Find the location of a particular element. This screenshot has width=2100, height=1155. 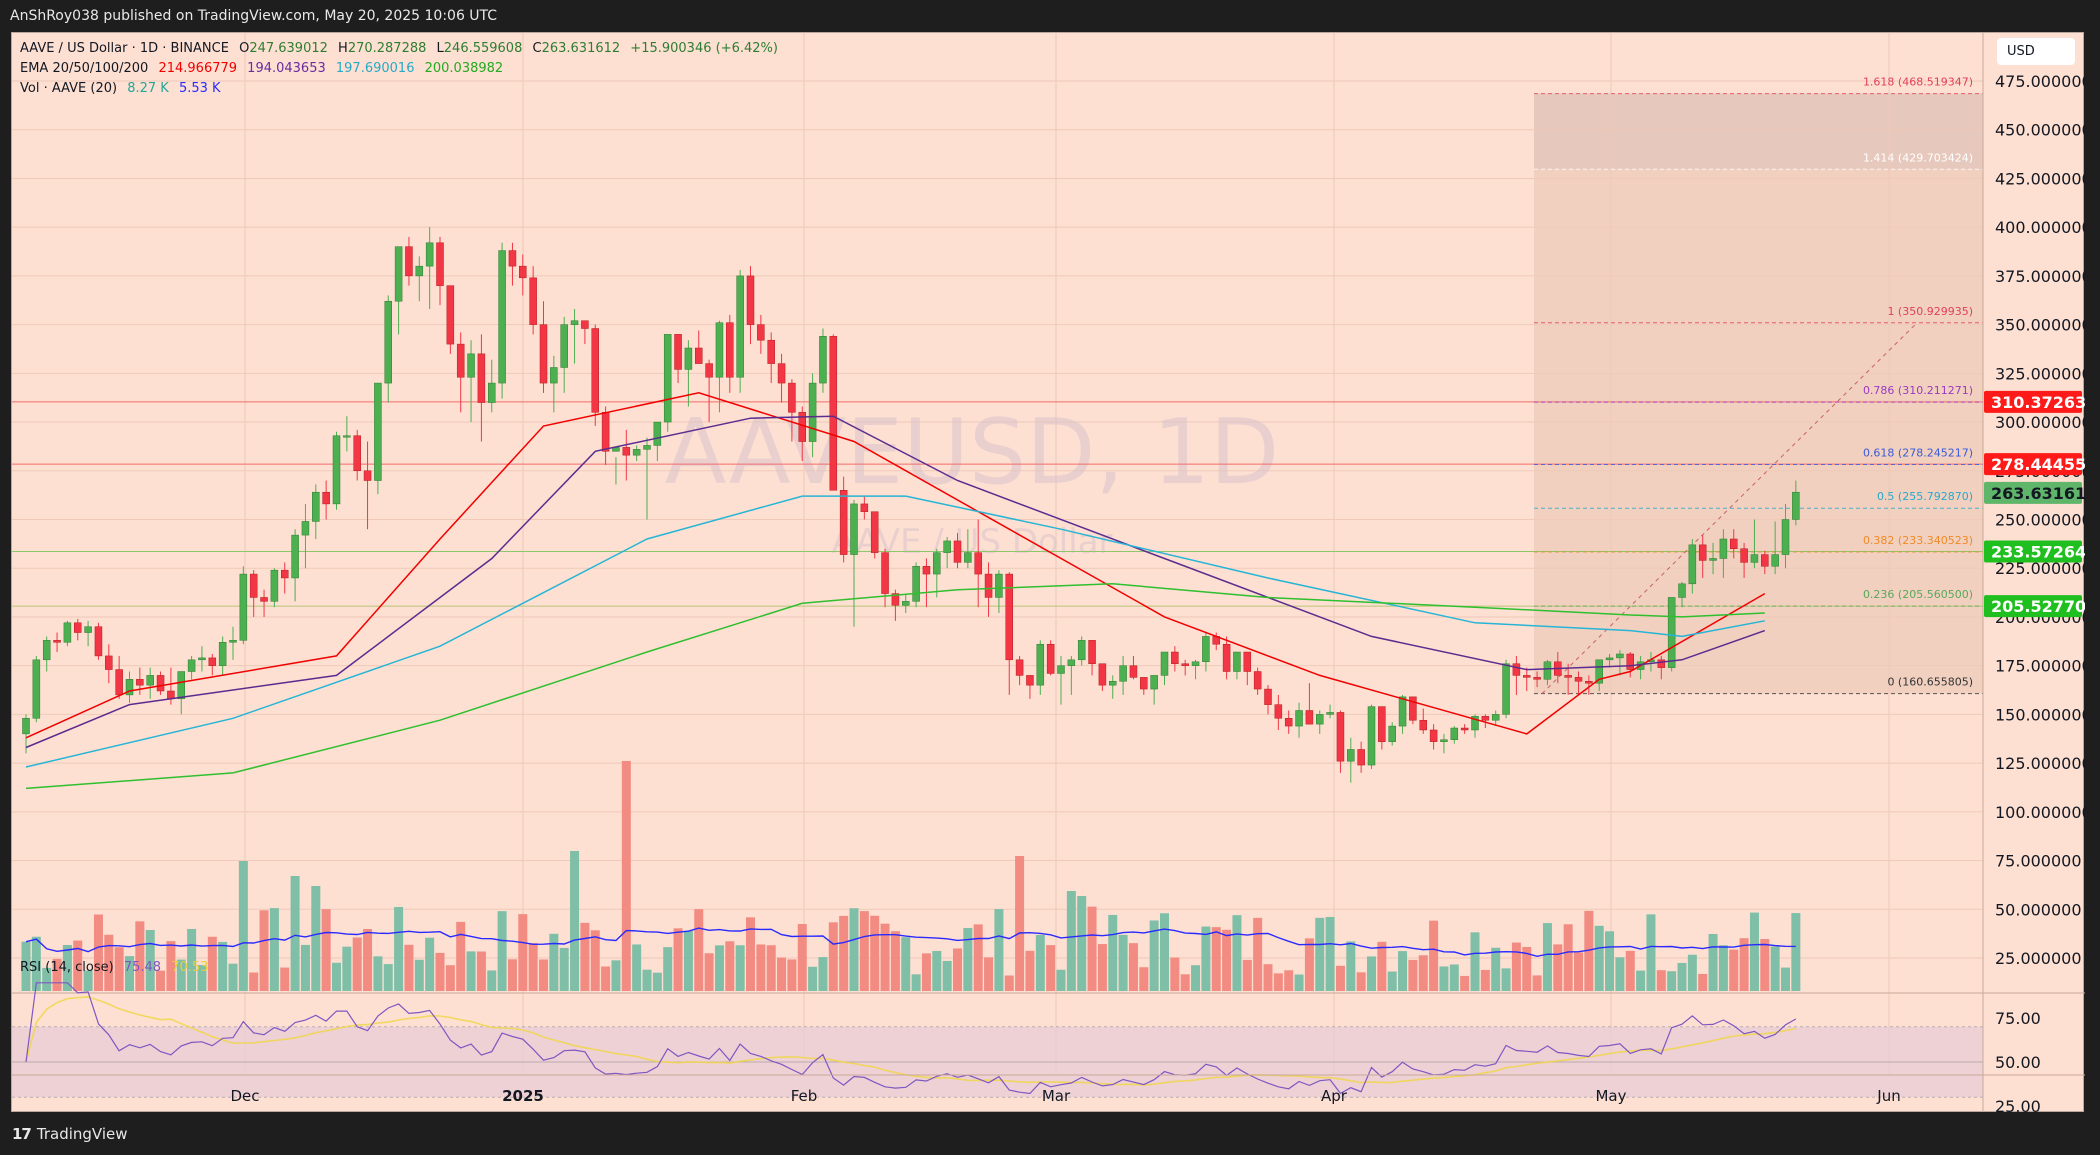

currency-button: USD is located at coordinates (2036, 51).